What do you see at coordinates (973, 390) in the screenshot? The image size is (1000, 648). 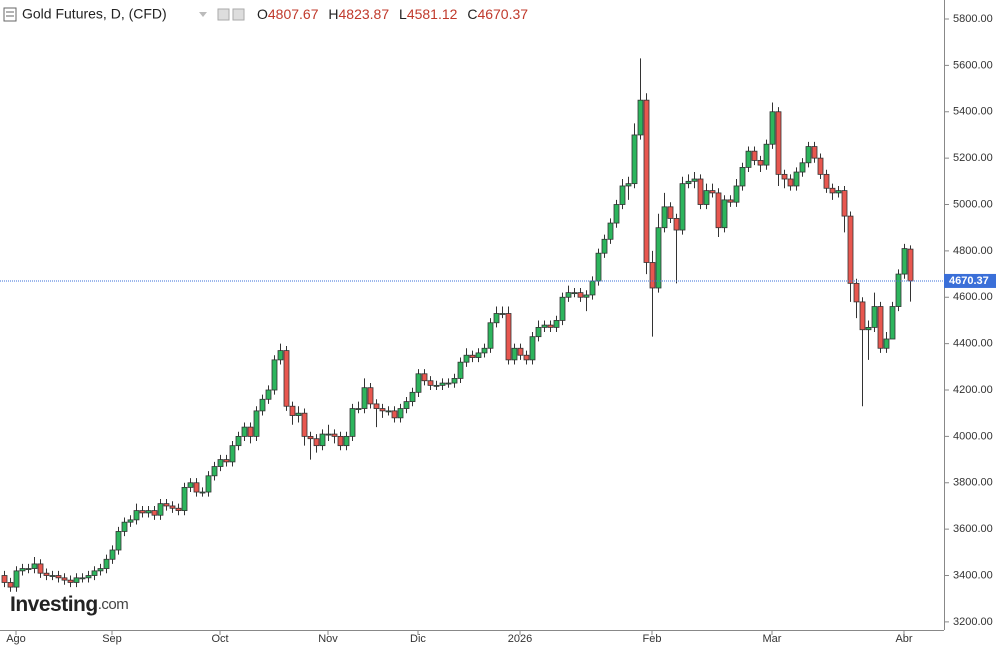 I see `y-tick-label: 4200.00` at bounding box center [973, 390].